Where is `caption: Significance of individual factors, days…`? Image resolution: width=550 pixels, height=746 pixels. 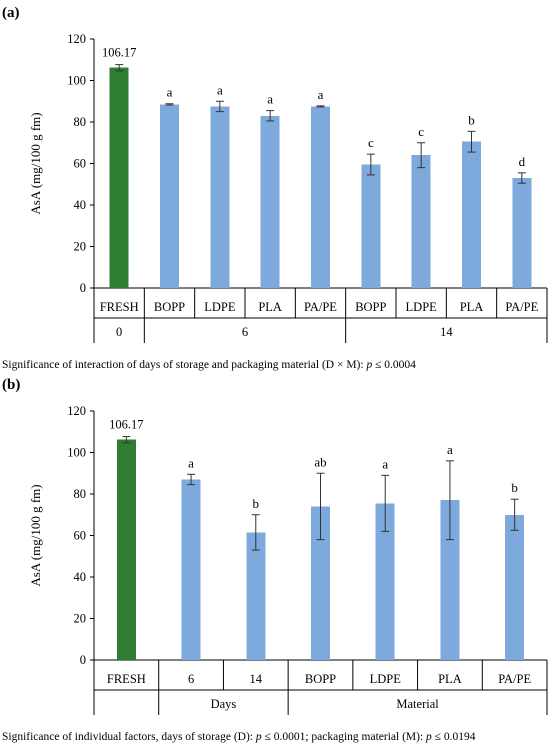 caption: Significance of individual factors, days… is located at coordinates (239, 737).